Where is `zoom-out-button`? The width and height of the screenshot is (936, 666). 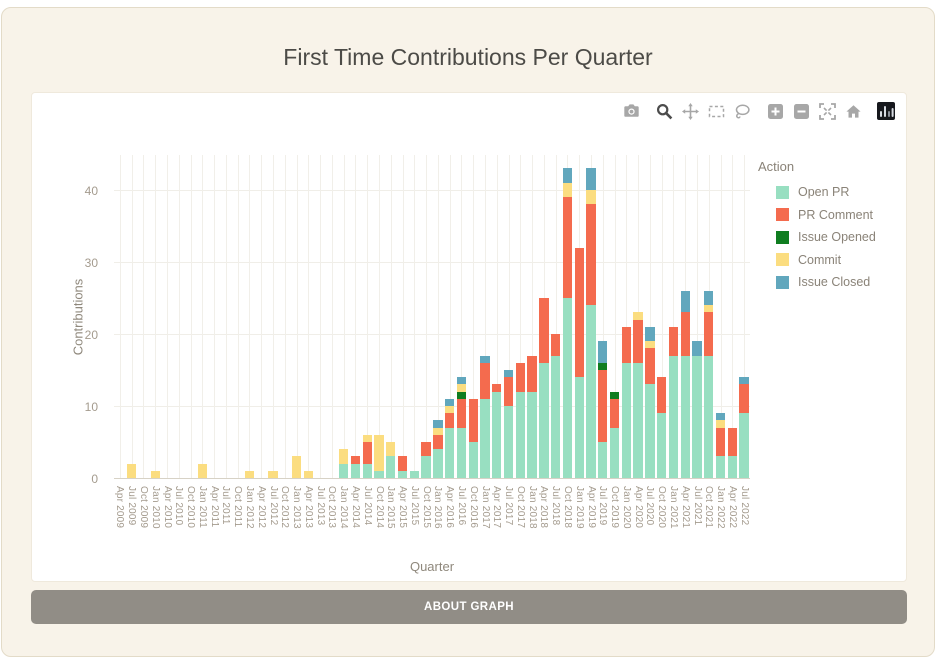
zoom-out-button is located at coordinates (801, 111).